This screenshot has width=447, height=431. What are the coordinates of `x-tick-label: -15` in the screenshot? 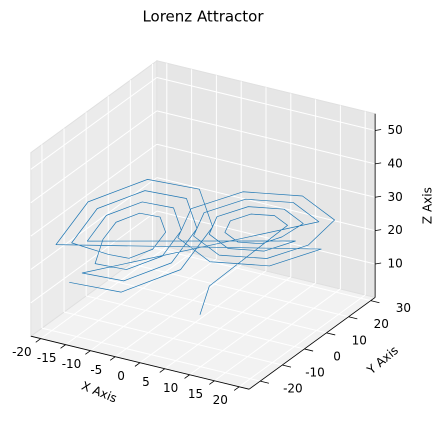 It's located at (47, 358).